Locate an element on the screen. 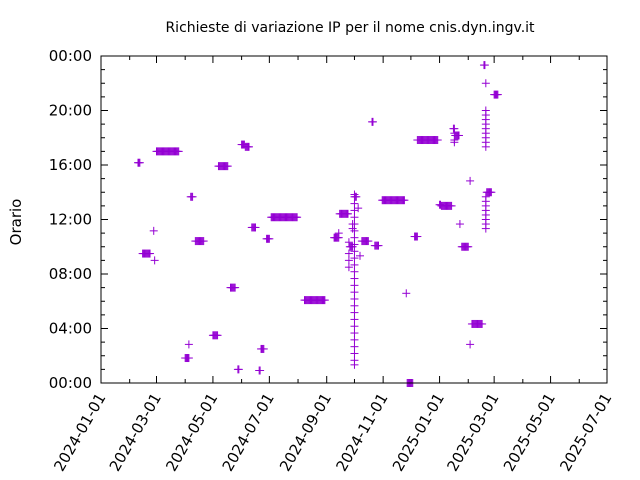  y-tick-label: 12:00 is located at coordinates (70, 220).